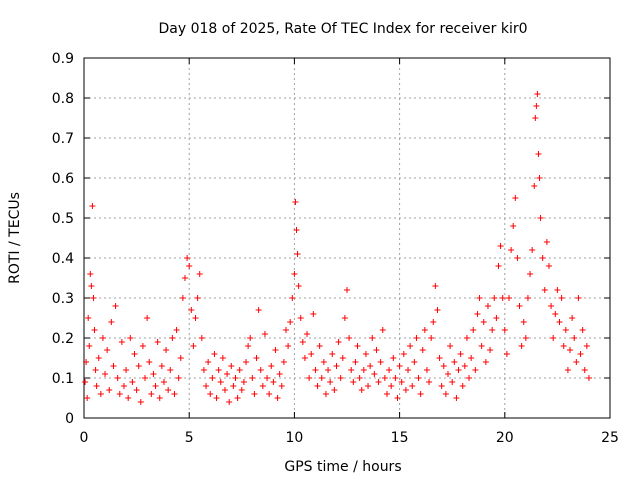 This screenshot has height=480, width=640. Describe the element at coordinates (63, 259) in the screenshot. I see `y-tick-label: 0.4` at that location.